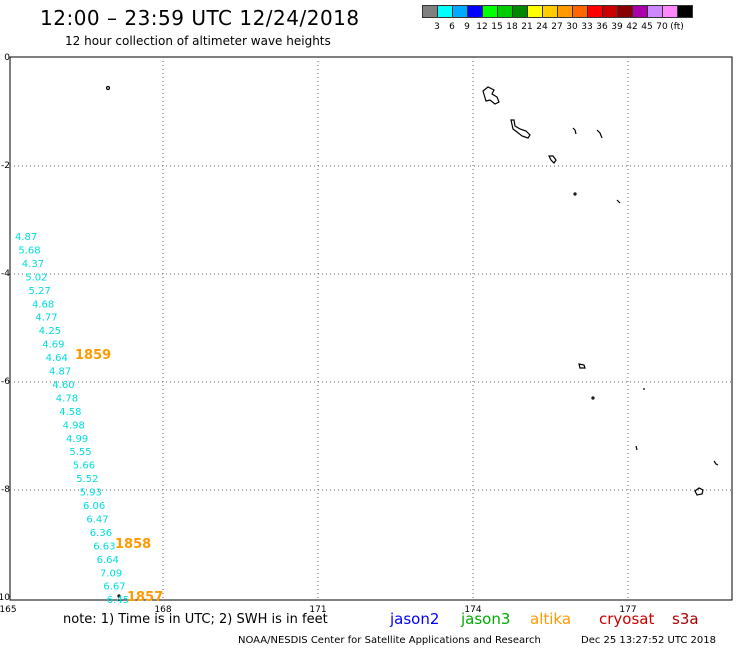 This screenshot has width=740, height=650. Describe the element at coordinates (145, 597) in the screenshot. I see `pass-time-label: 1857` at that location.